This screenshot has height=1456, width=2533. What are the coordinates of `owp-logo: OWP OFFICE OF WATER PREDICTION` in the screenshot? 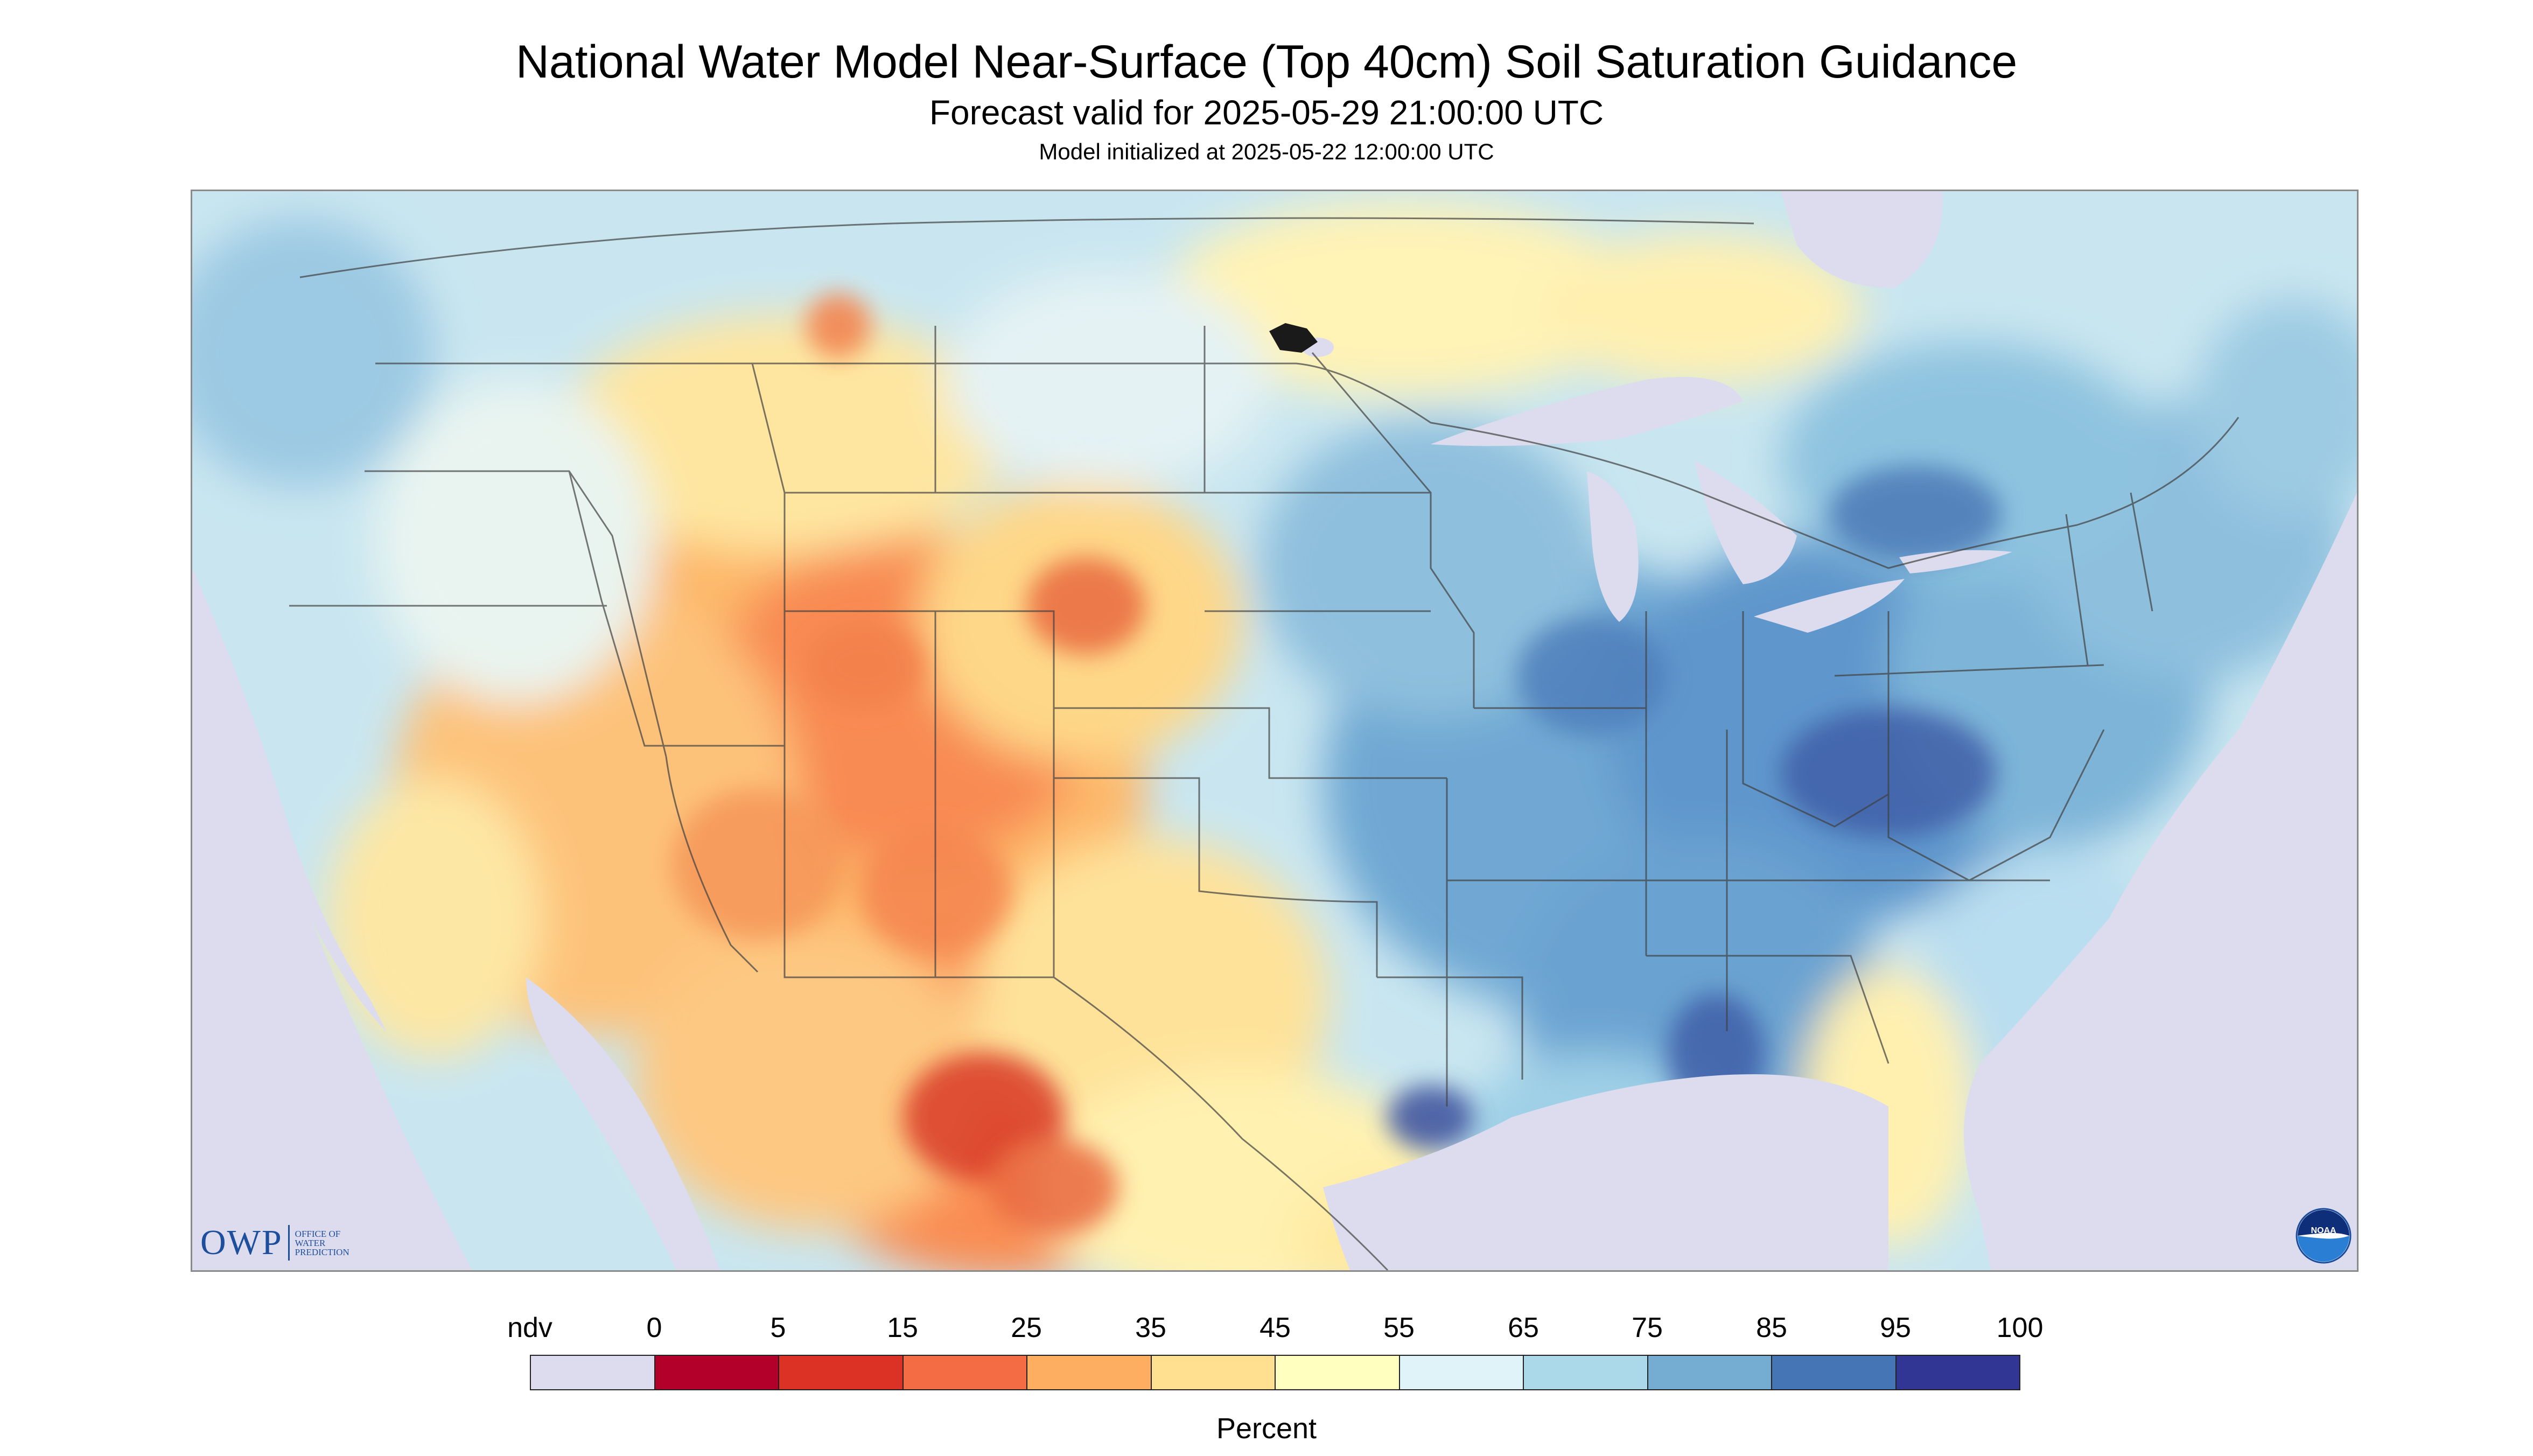 It's located at (274, 1242).